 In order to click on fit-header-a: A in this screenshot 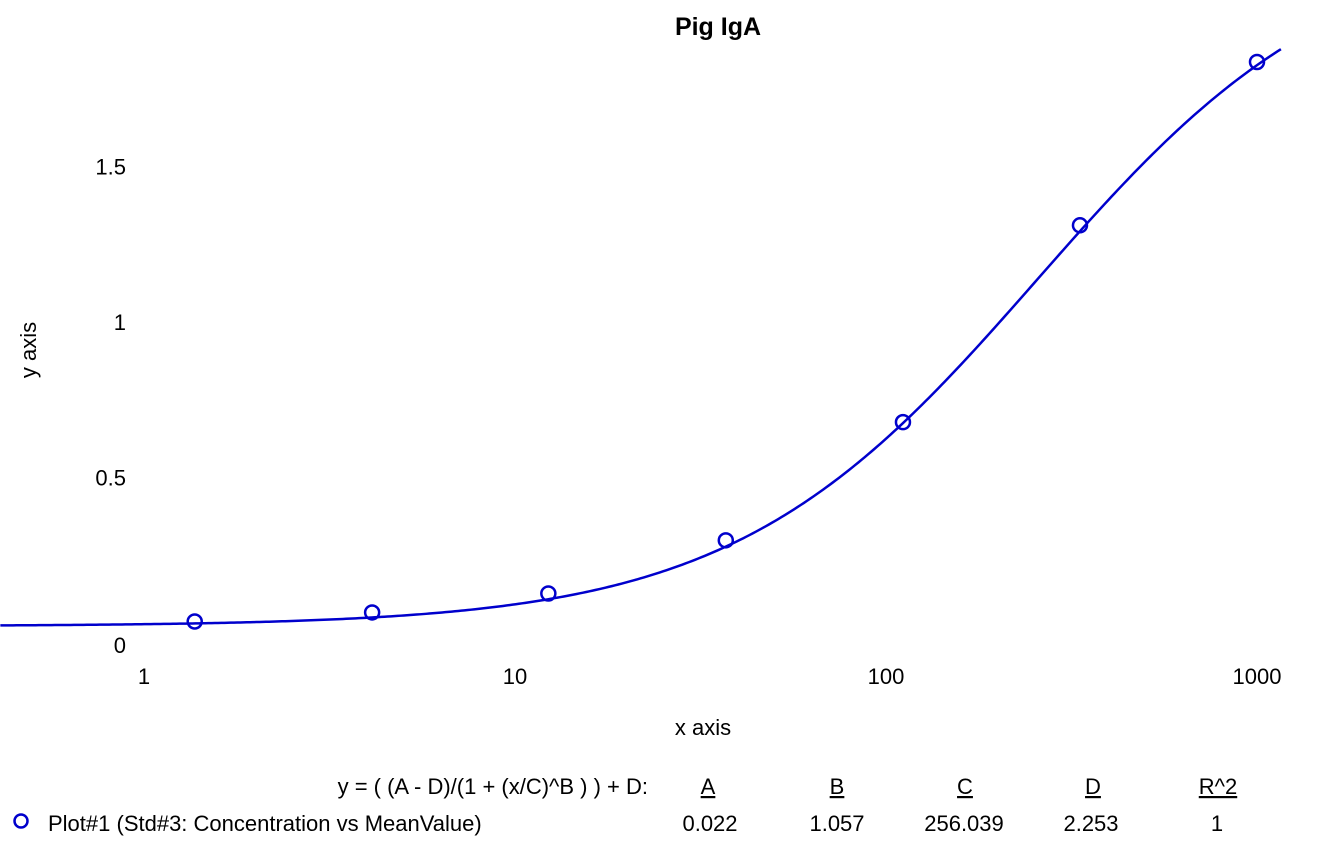, I will do `click(708, 786)`.